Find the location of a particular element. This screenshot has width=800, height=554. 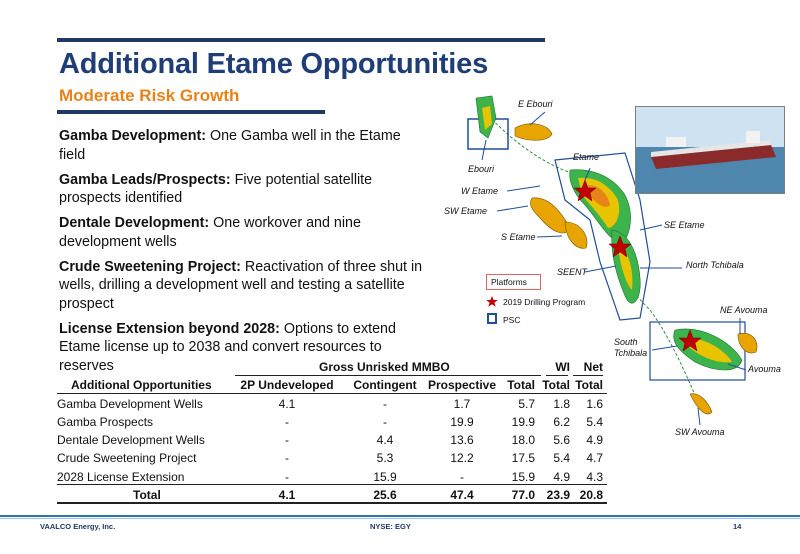

row-total: 19.9 is located at coordinates (523, 421).